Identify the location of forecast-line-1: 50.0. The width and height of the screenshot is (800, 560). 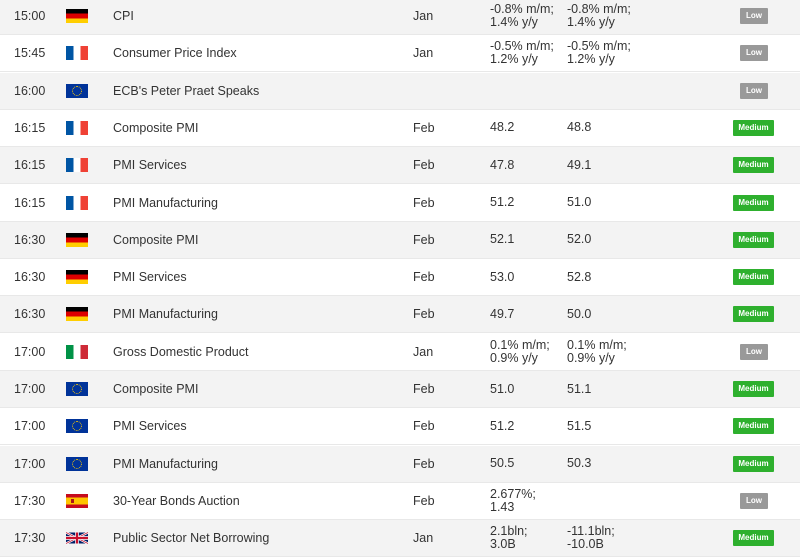
(579, 313).